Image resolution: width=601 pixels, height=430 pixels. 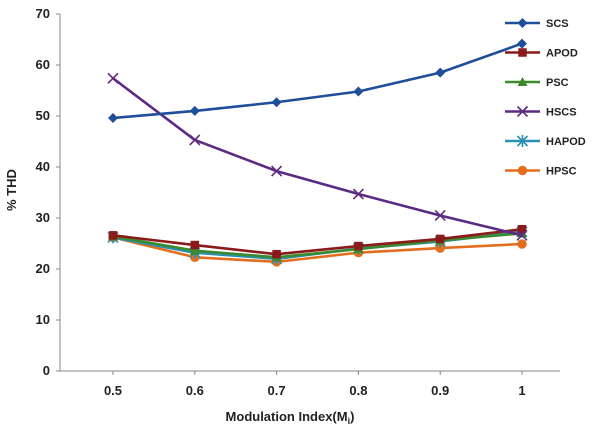 What do you see at coordinates (557, 24) in the screenshot?
I see `legend-label: SCS` at bounding box center [557, 24].